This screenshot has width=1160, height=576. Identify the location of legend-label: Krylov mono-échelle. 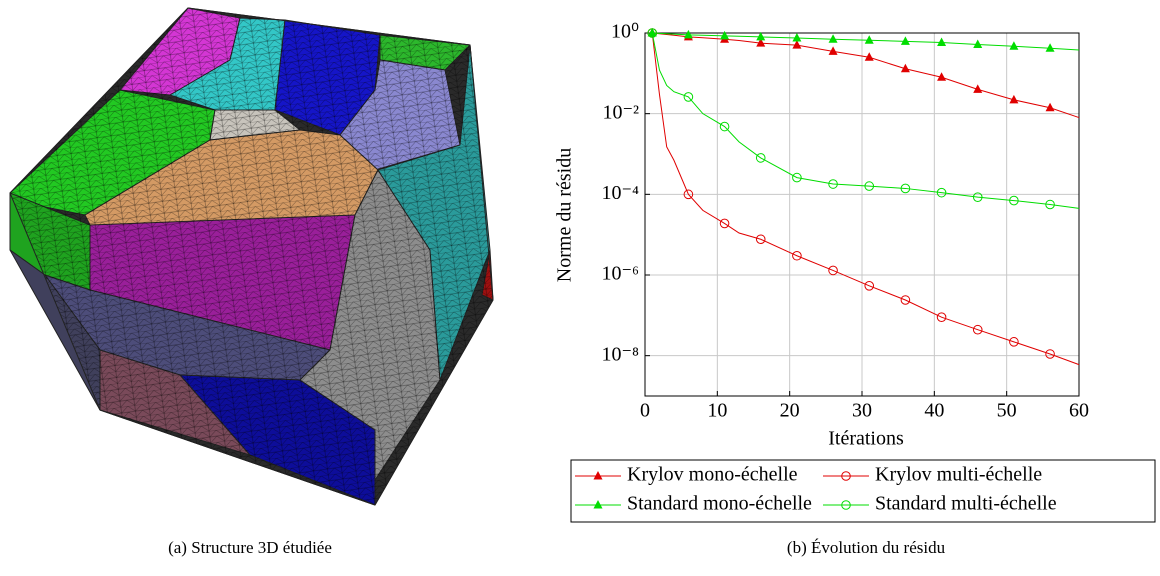
(712, 475).